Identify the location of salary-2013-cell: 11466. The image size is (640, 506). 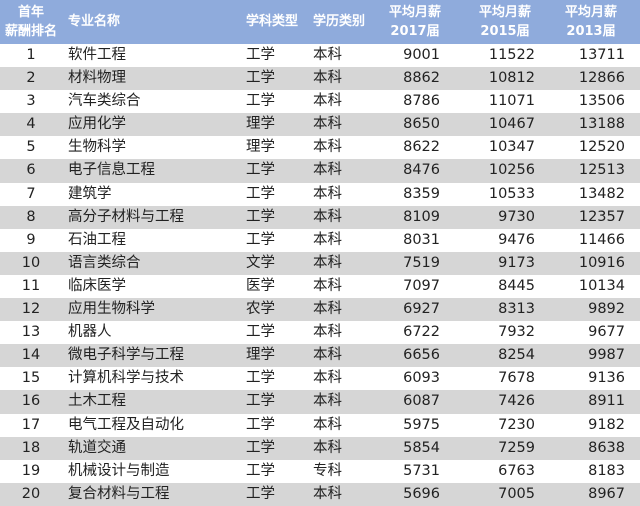
(601, 239).